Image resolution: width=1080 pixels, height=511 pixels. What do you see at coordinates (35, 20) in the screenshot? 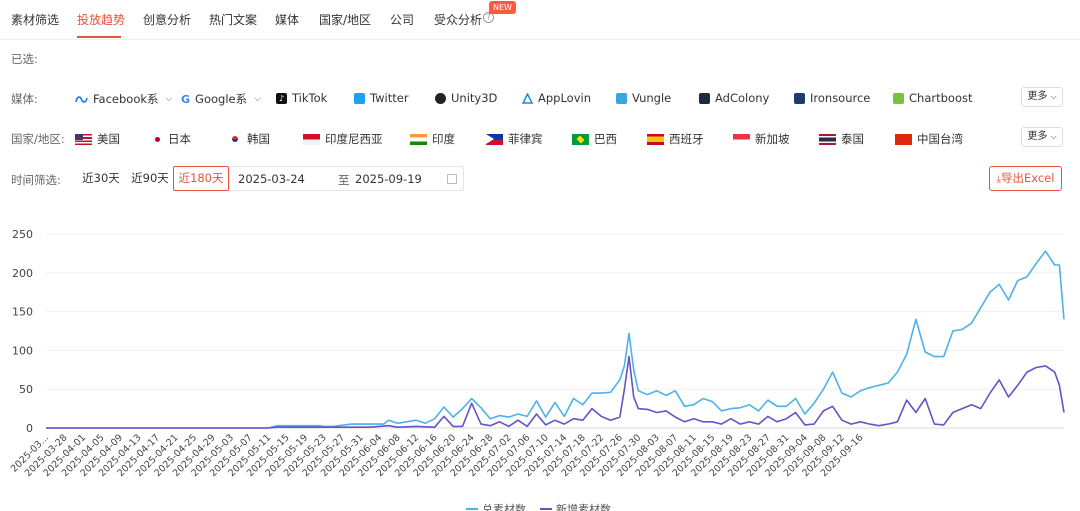
I see `tab-material-filter: 素材筛选` at bounding box center [35, 20].